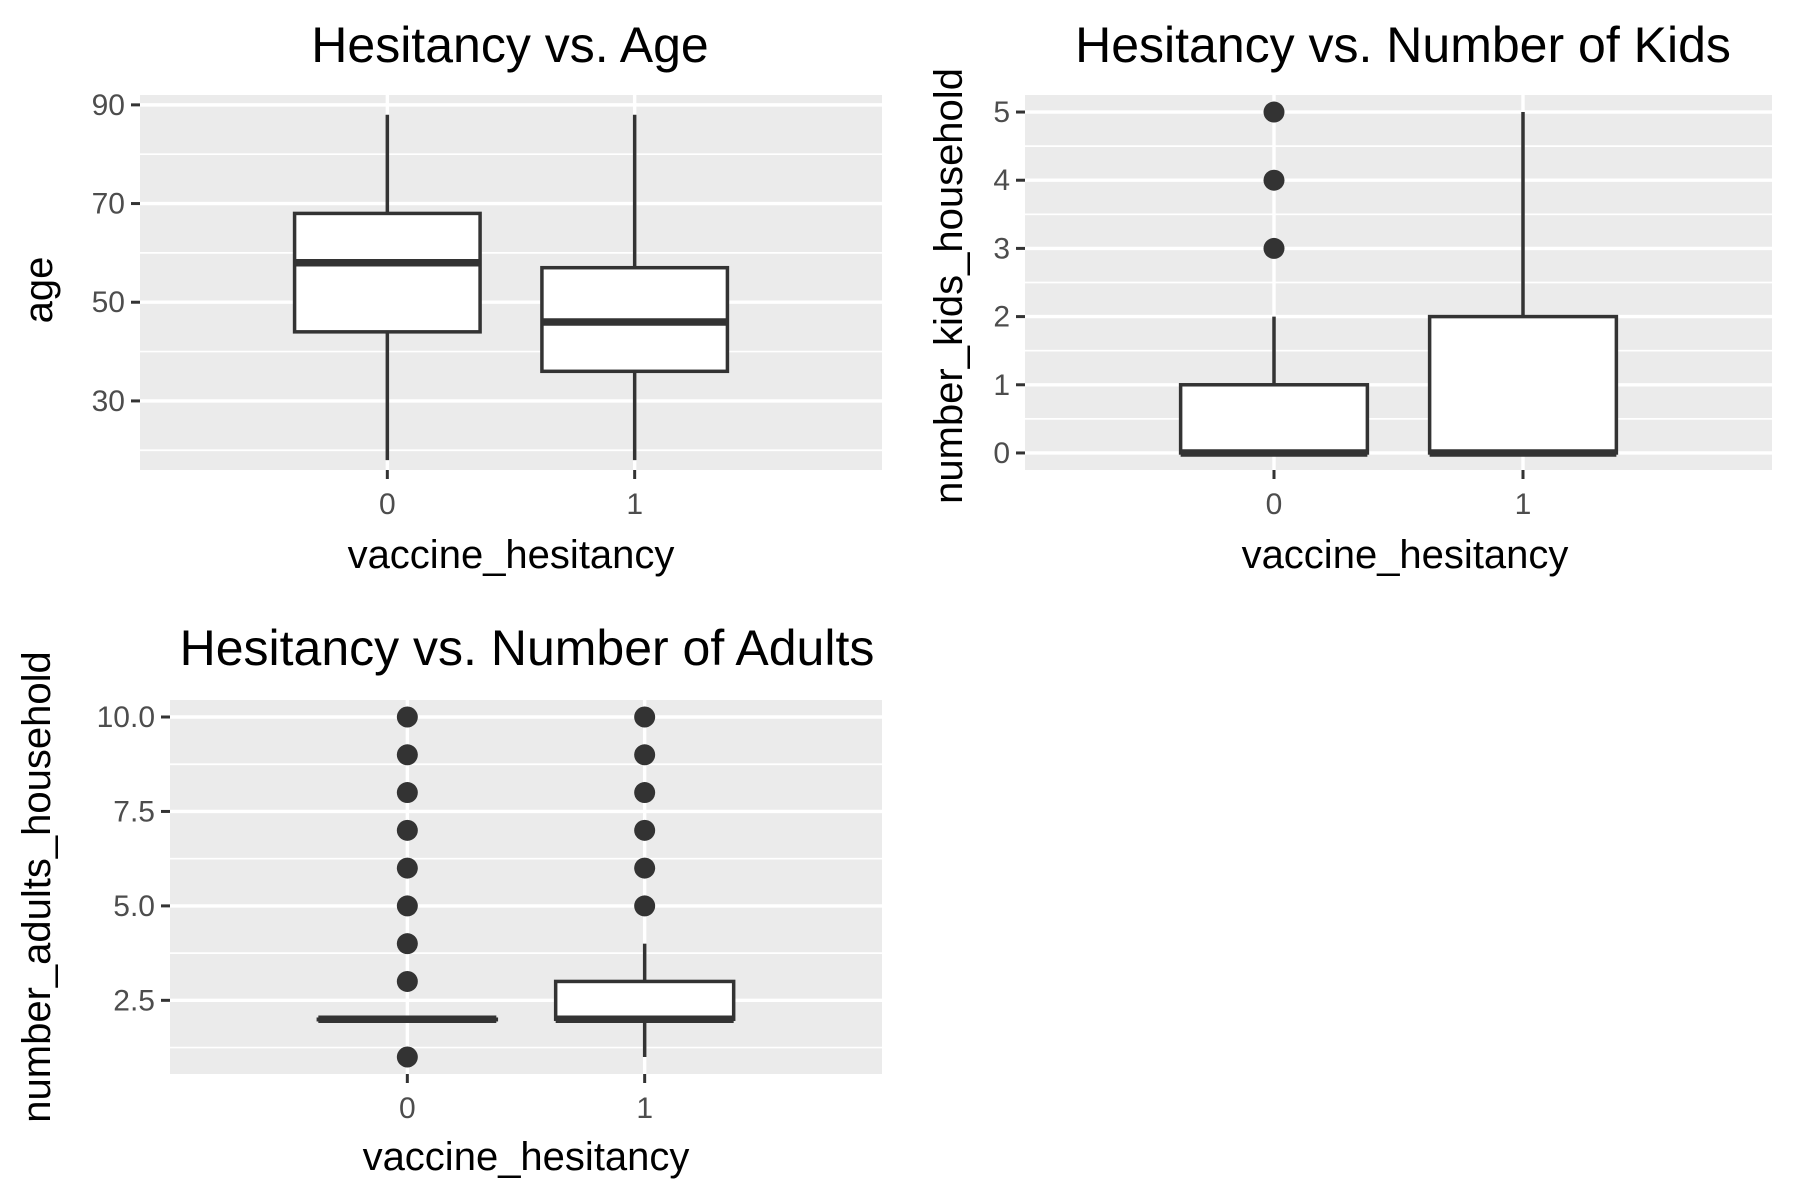 Image resolution: width=1800 pixels, height=1200 pixels. I want to click on y-tick-label: 4, so click(1001, 180).